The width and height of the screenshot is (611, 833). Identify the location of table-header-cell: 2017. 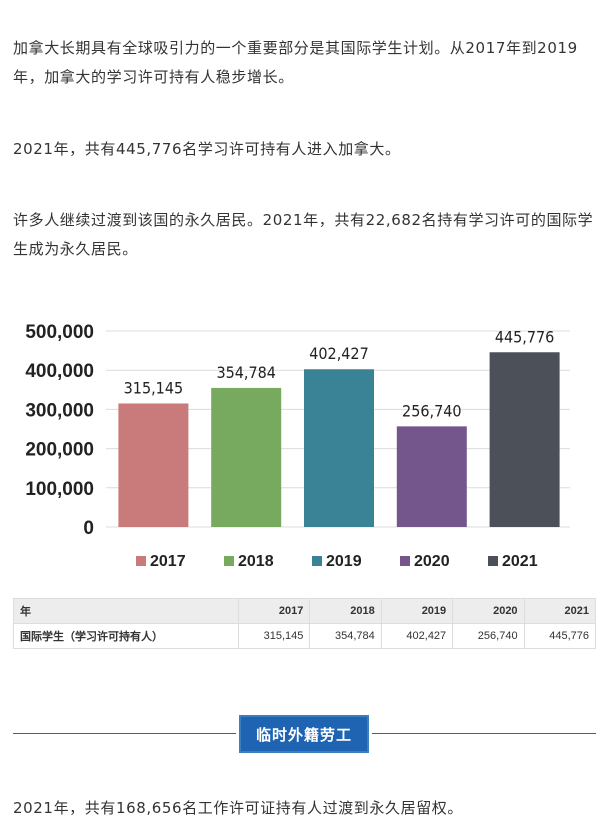
(274, 611).